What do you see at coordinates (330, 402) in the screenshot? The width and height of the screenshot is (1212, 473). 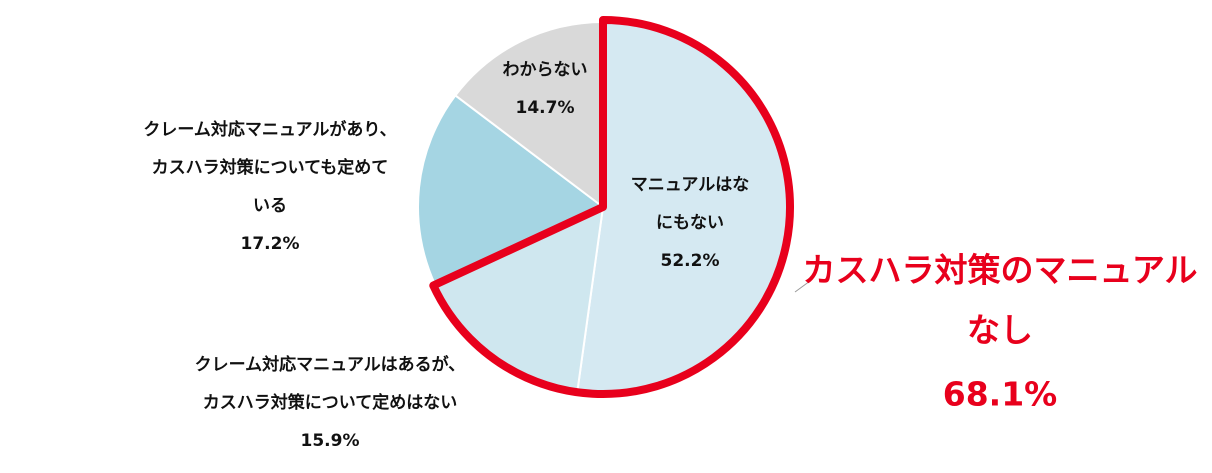 I see `slice-label: カスハラ対策について定めはない` at bounding box center [330, 402].